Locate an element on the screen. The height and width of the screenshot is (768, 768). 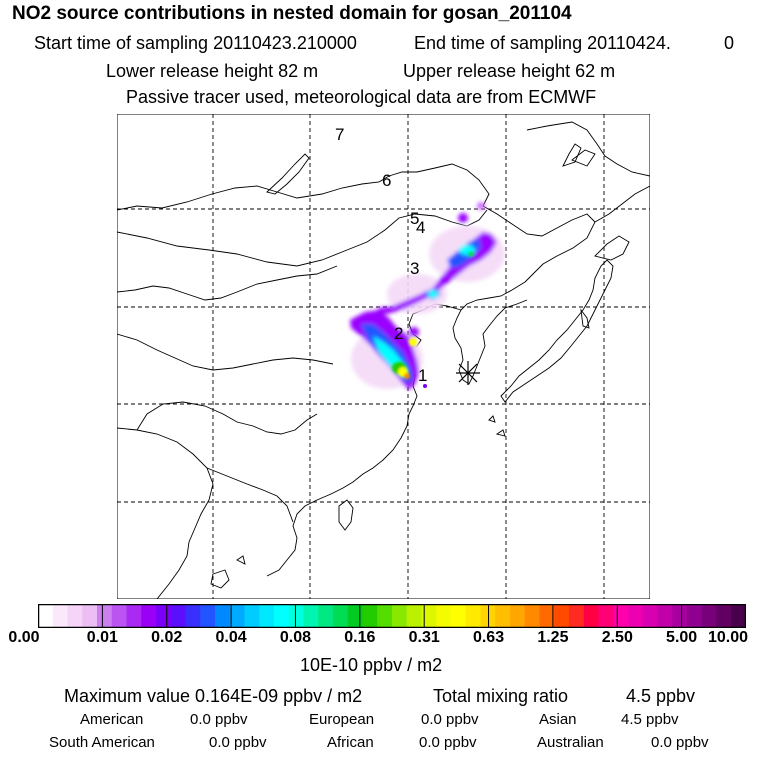
lower-release-height: Lower release height 82 m is located at coordinates (212, 71).